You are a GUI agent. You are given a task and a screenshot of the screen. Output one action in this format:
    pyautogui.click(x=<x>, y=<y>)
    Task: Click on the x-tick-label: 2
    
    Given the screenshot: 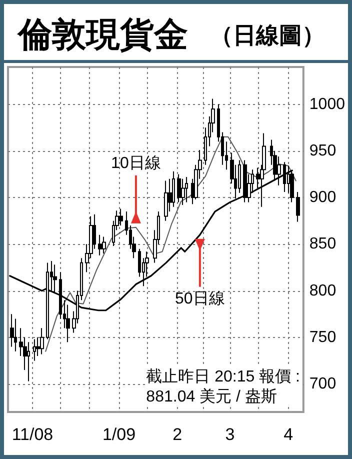 What is the action you would take?
    pyautogui.click(x=177, y=434)
    